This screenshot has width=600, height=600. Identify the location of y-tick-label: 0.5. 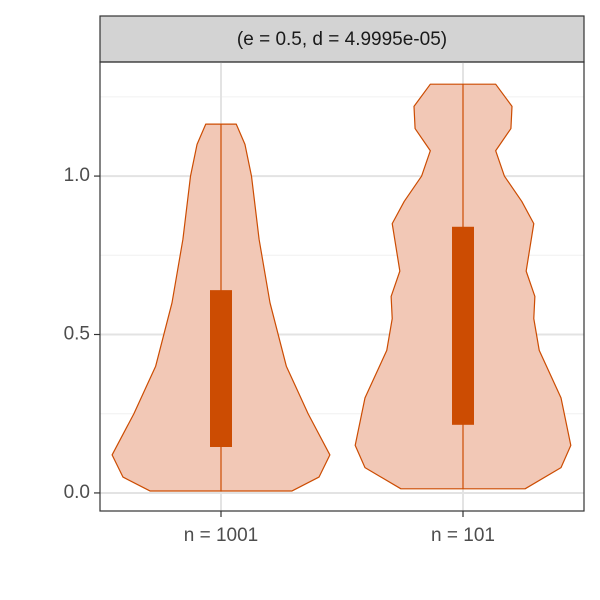
(77, 334).